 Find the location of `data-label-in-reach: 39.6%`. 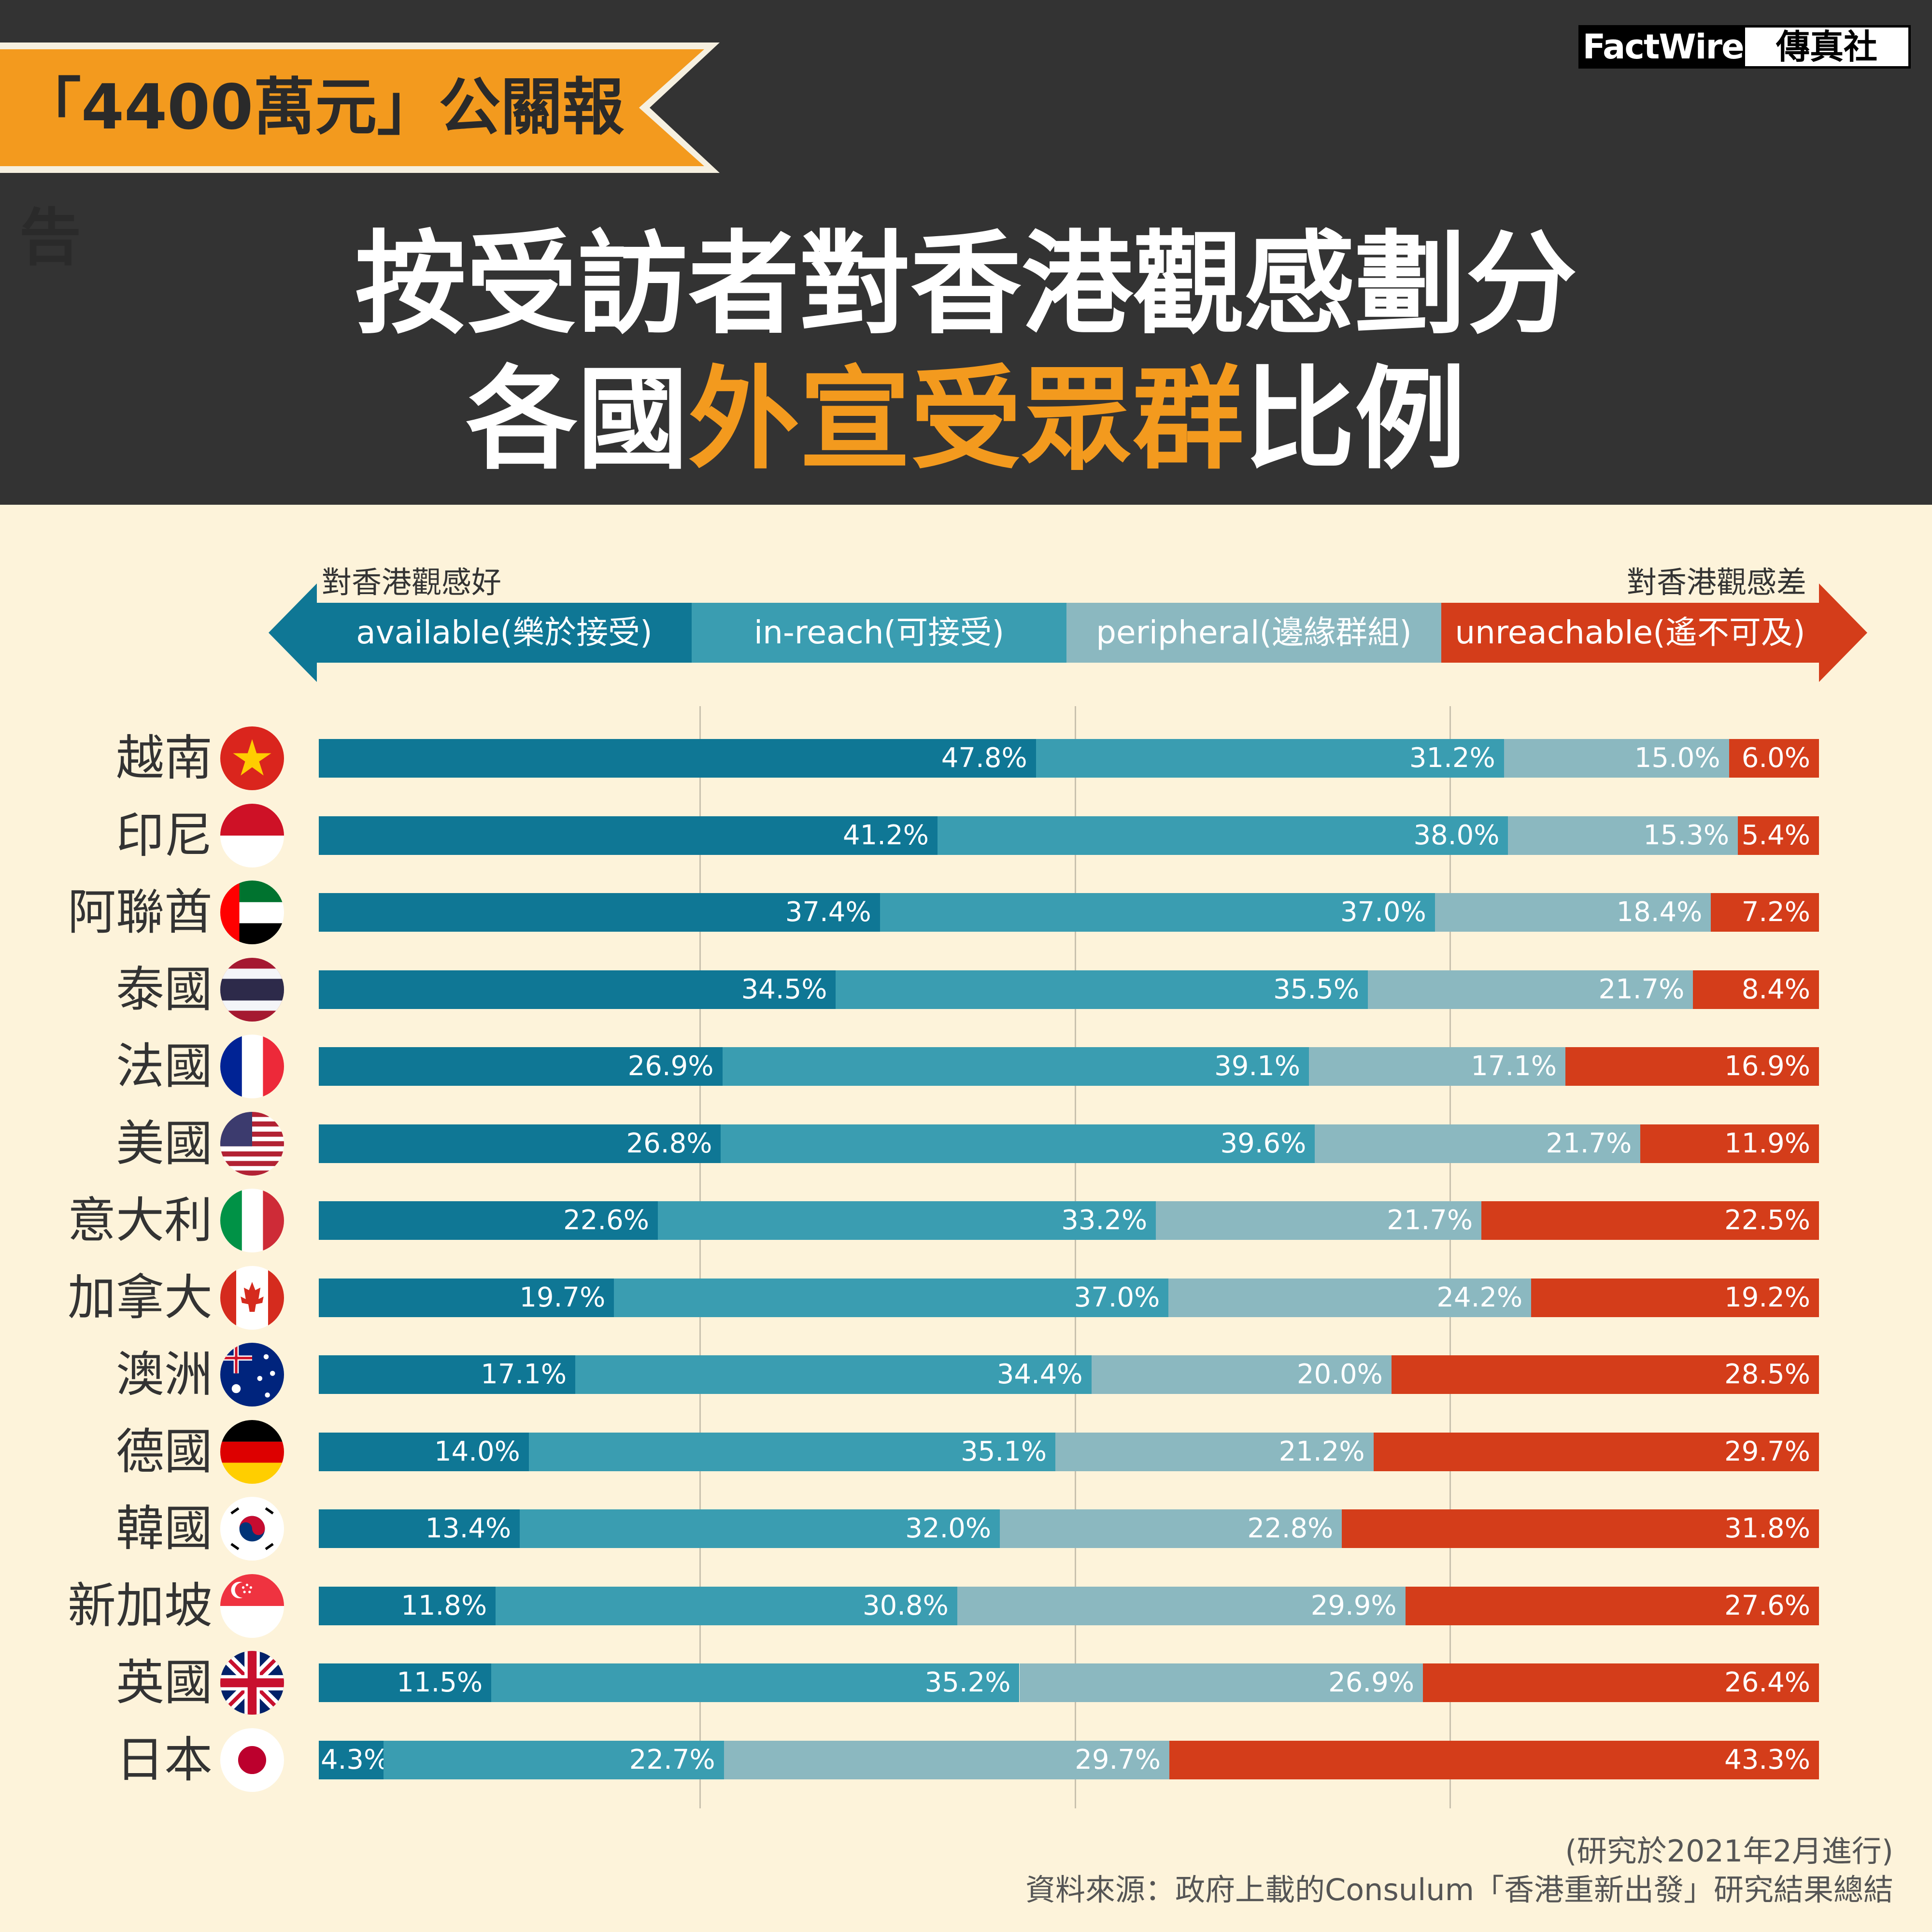

data-label-in-reach: 39.6% is located at coordinates (1263, 1143).